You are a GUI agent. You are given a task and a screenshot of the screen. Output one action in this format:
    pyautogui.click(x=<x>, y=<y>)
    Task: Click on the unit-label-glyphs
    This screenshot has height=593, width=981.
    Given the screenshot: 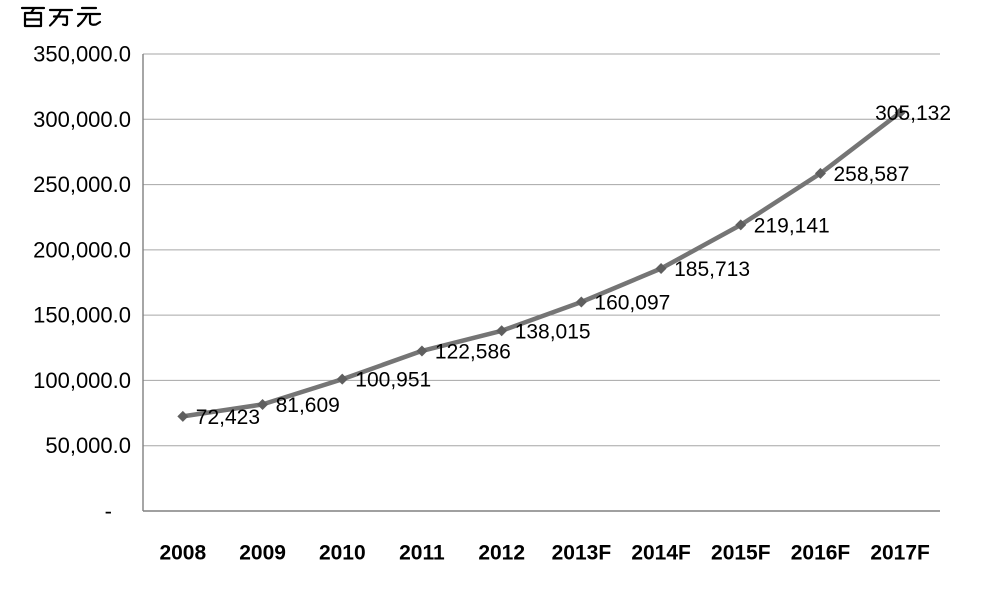 What is the action you would take?
    pyautogui.click(x=61, y=17)
    